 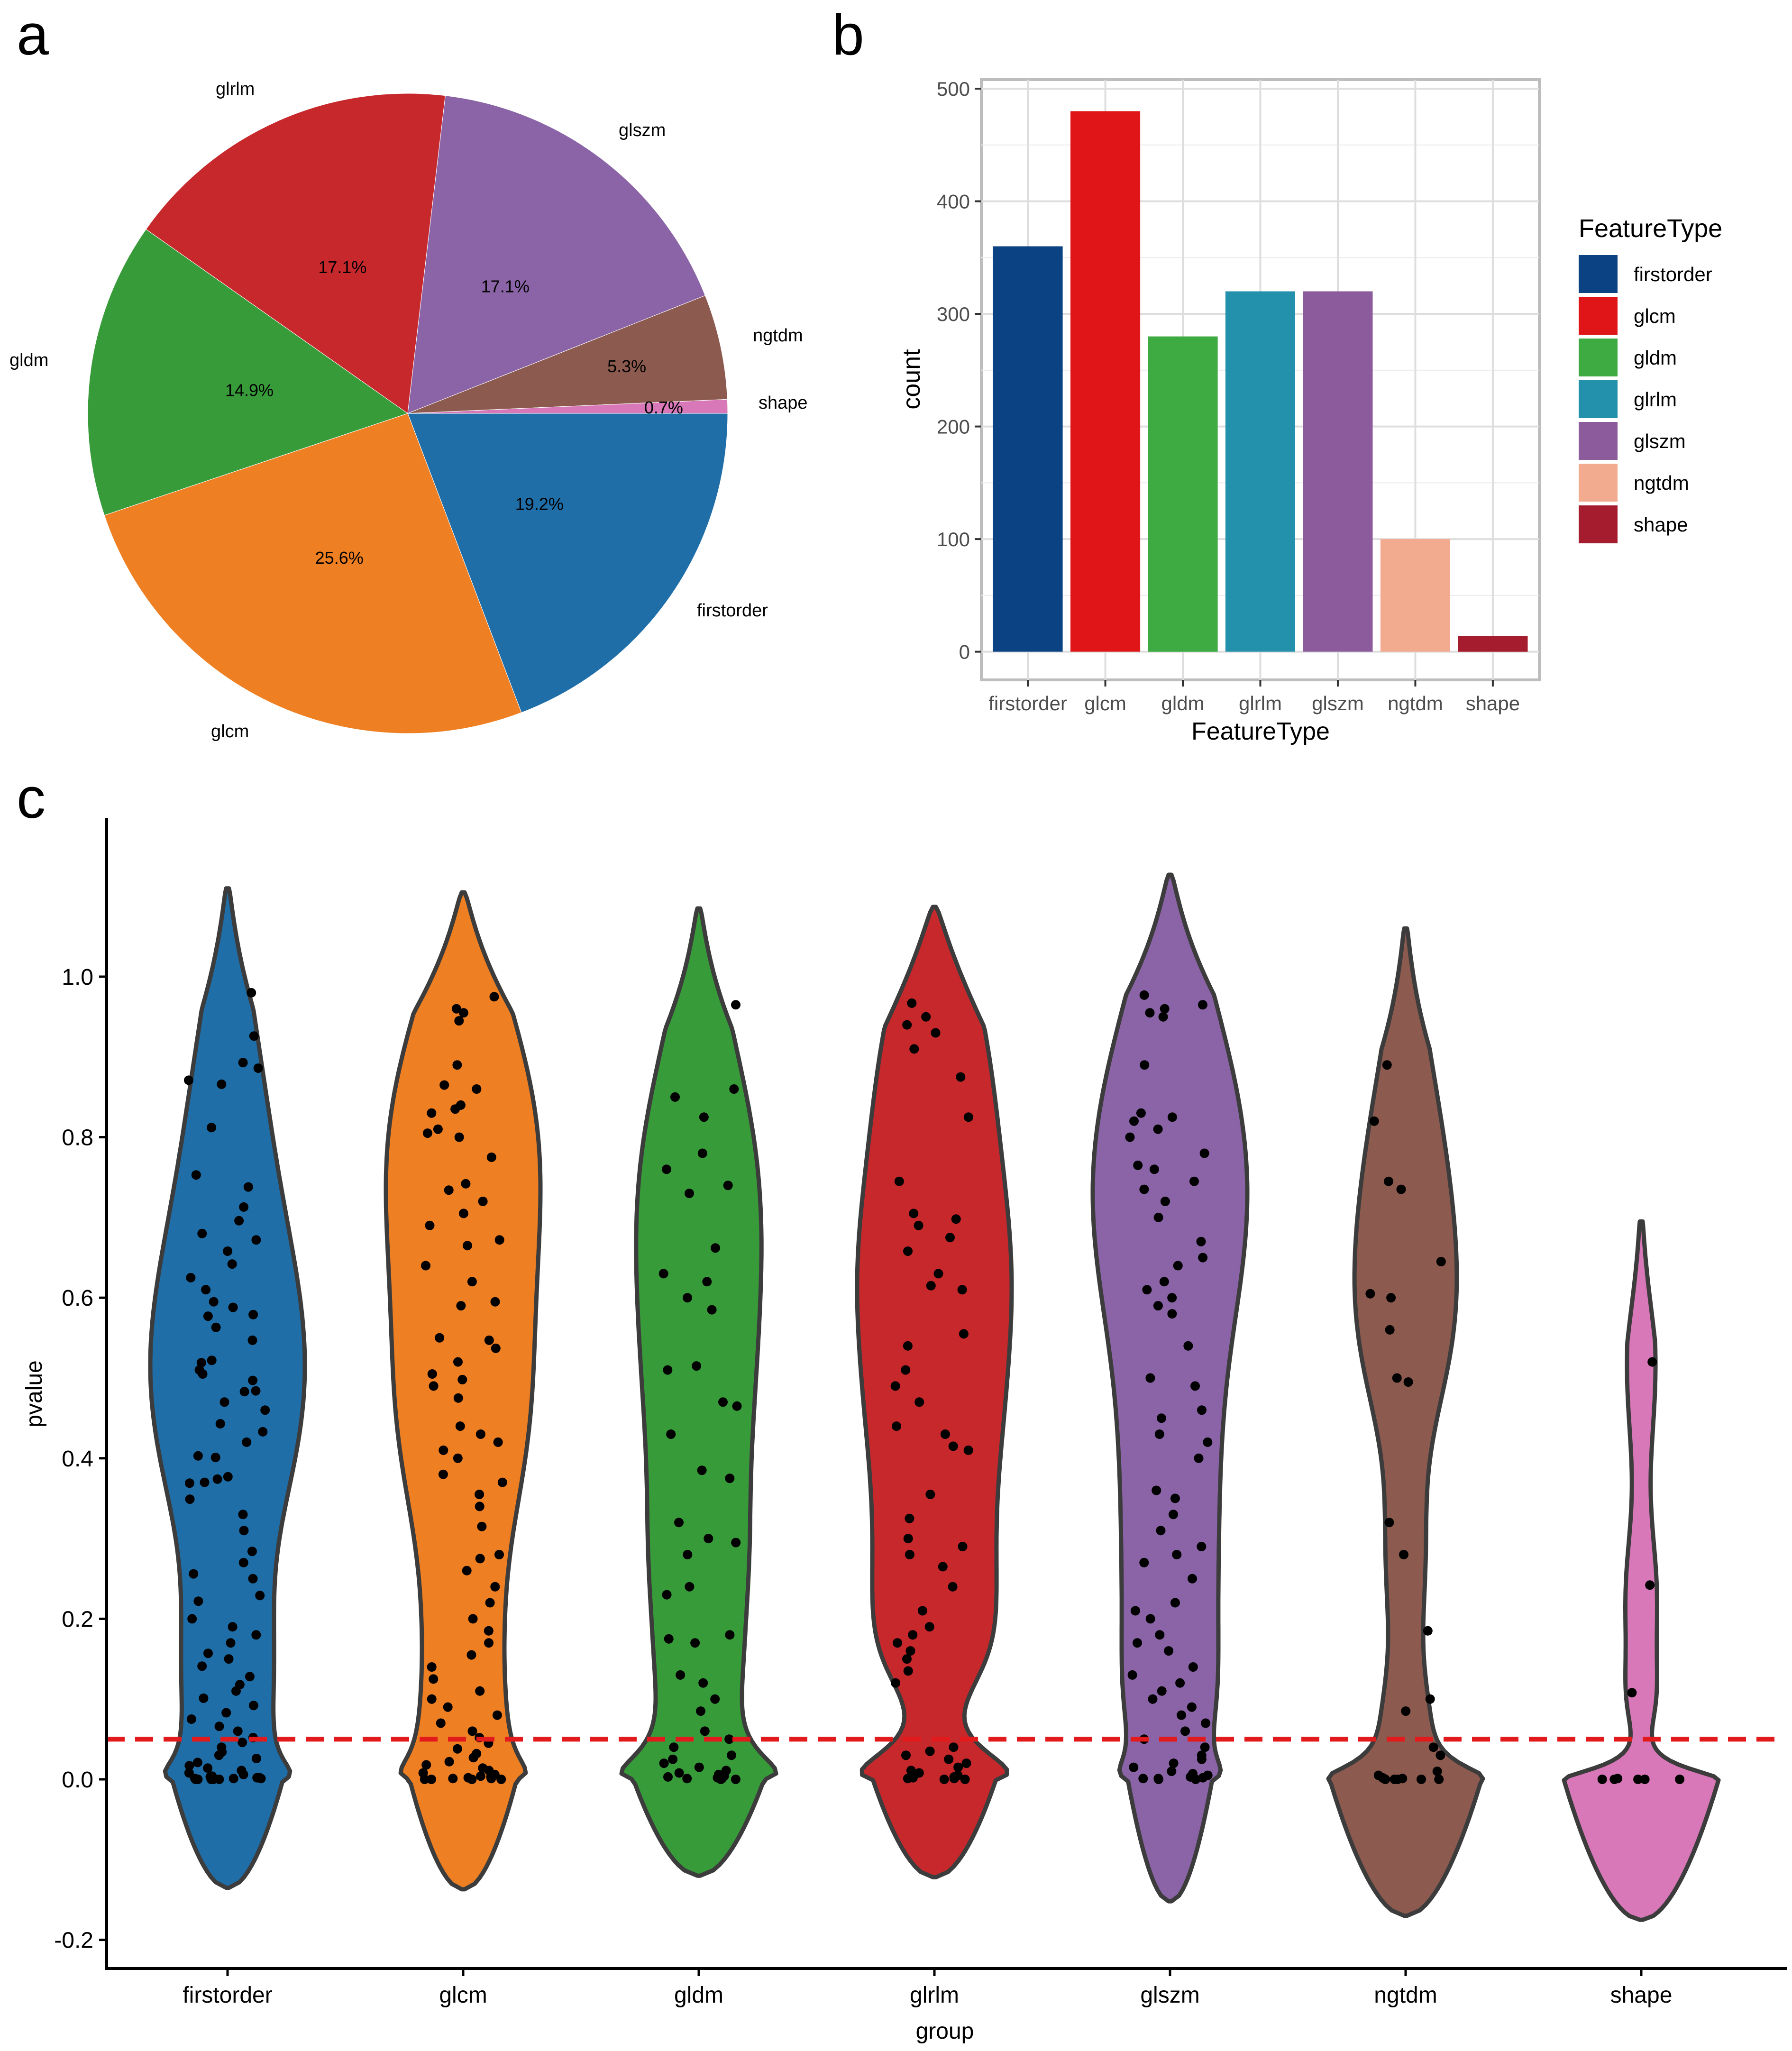 I want to click on legend-key-gldm, so click(x=1598, y=357).